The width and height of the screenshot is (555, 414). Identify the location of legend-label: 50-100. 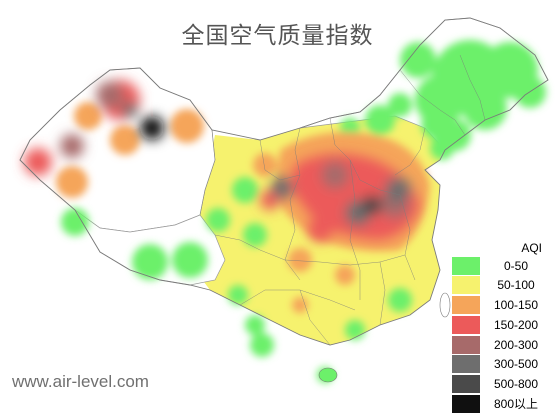
(516, 285).